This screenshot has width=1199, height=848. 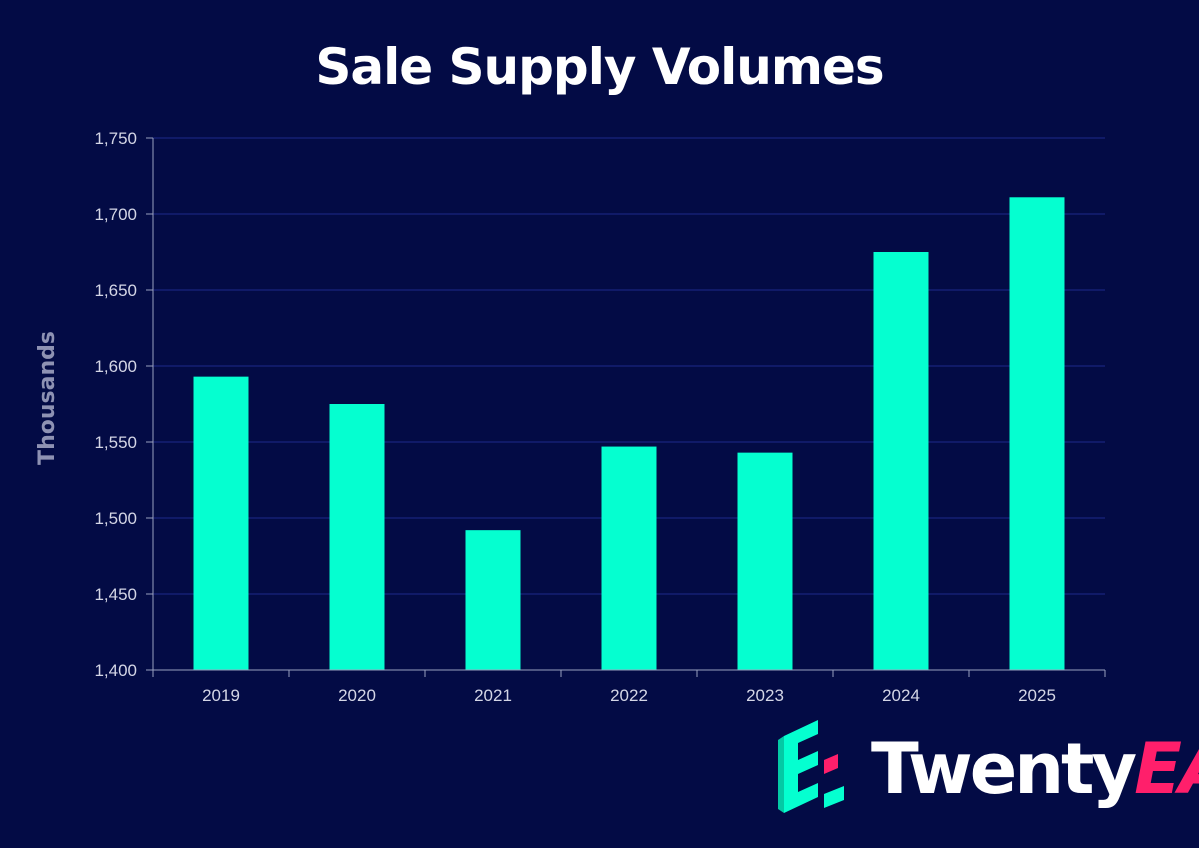 What do you see at coordinates (115, 214) in the screenshot?
I see `y-tick-label: 1,700` at bounding box center [115, 214].